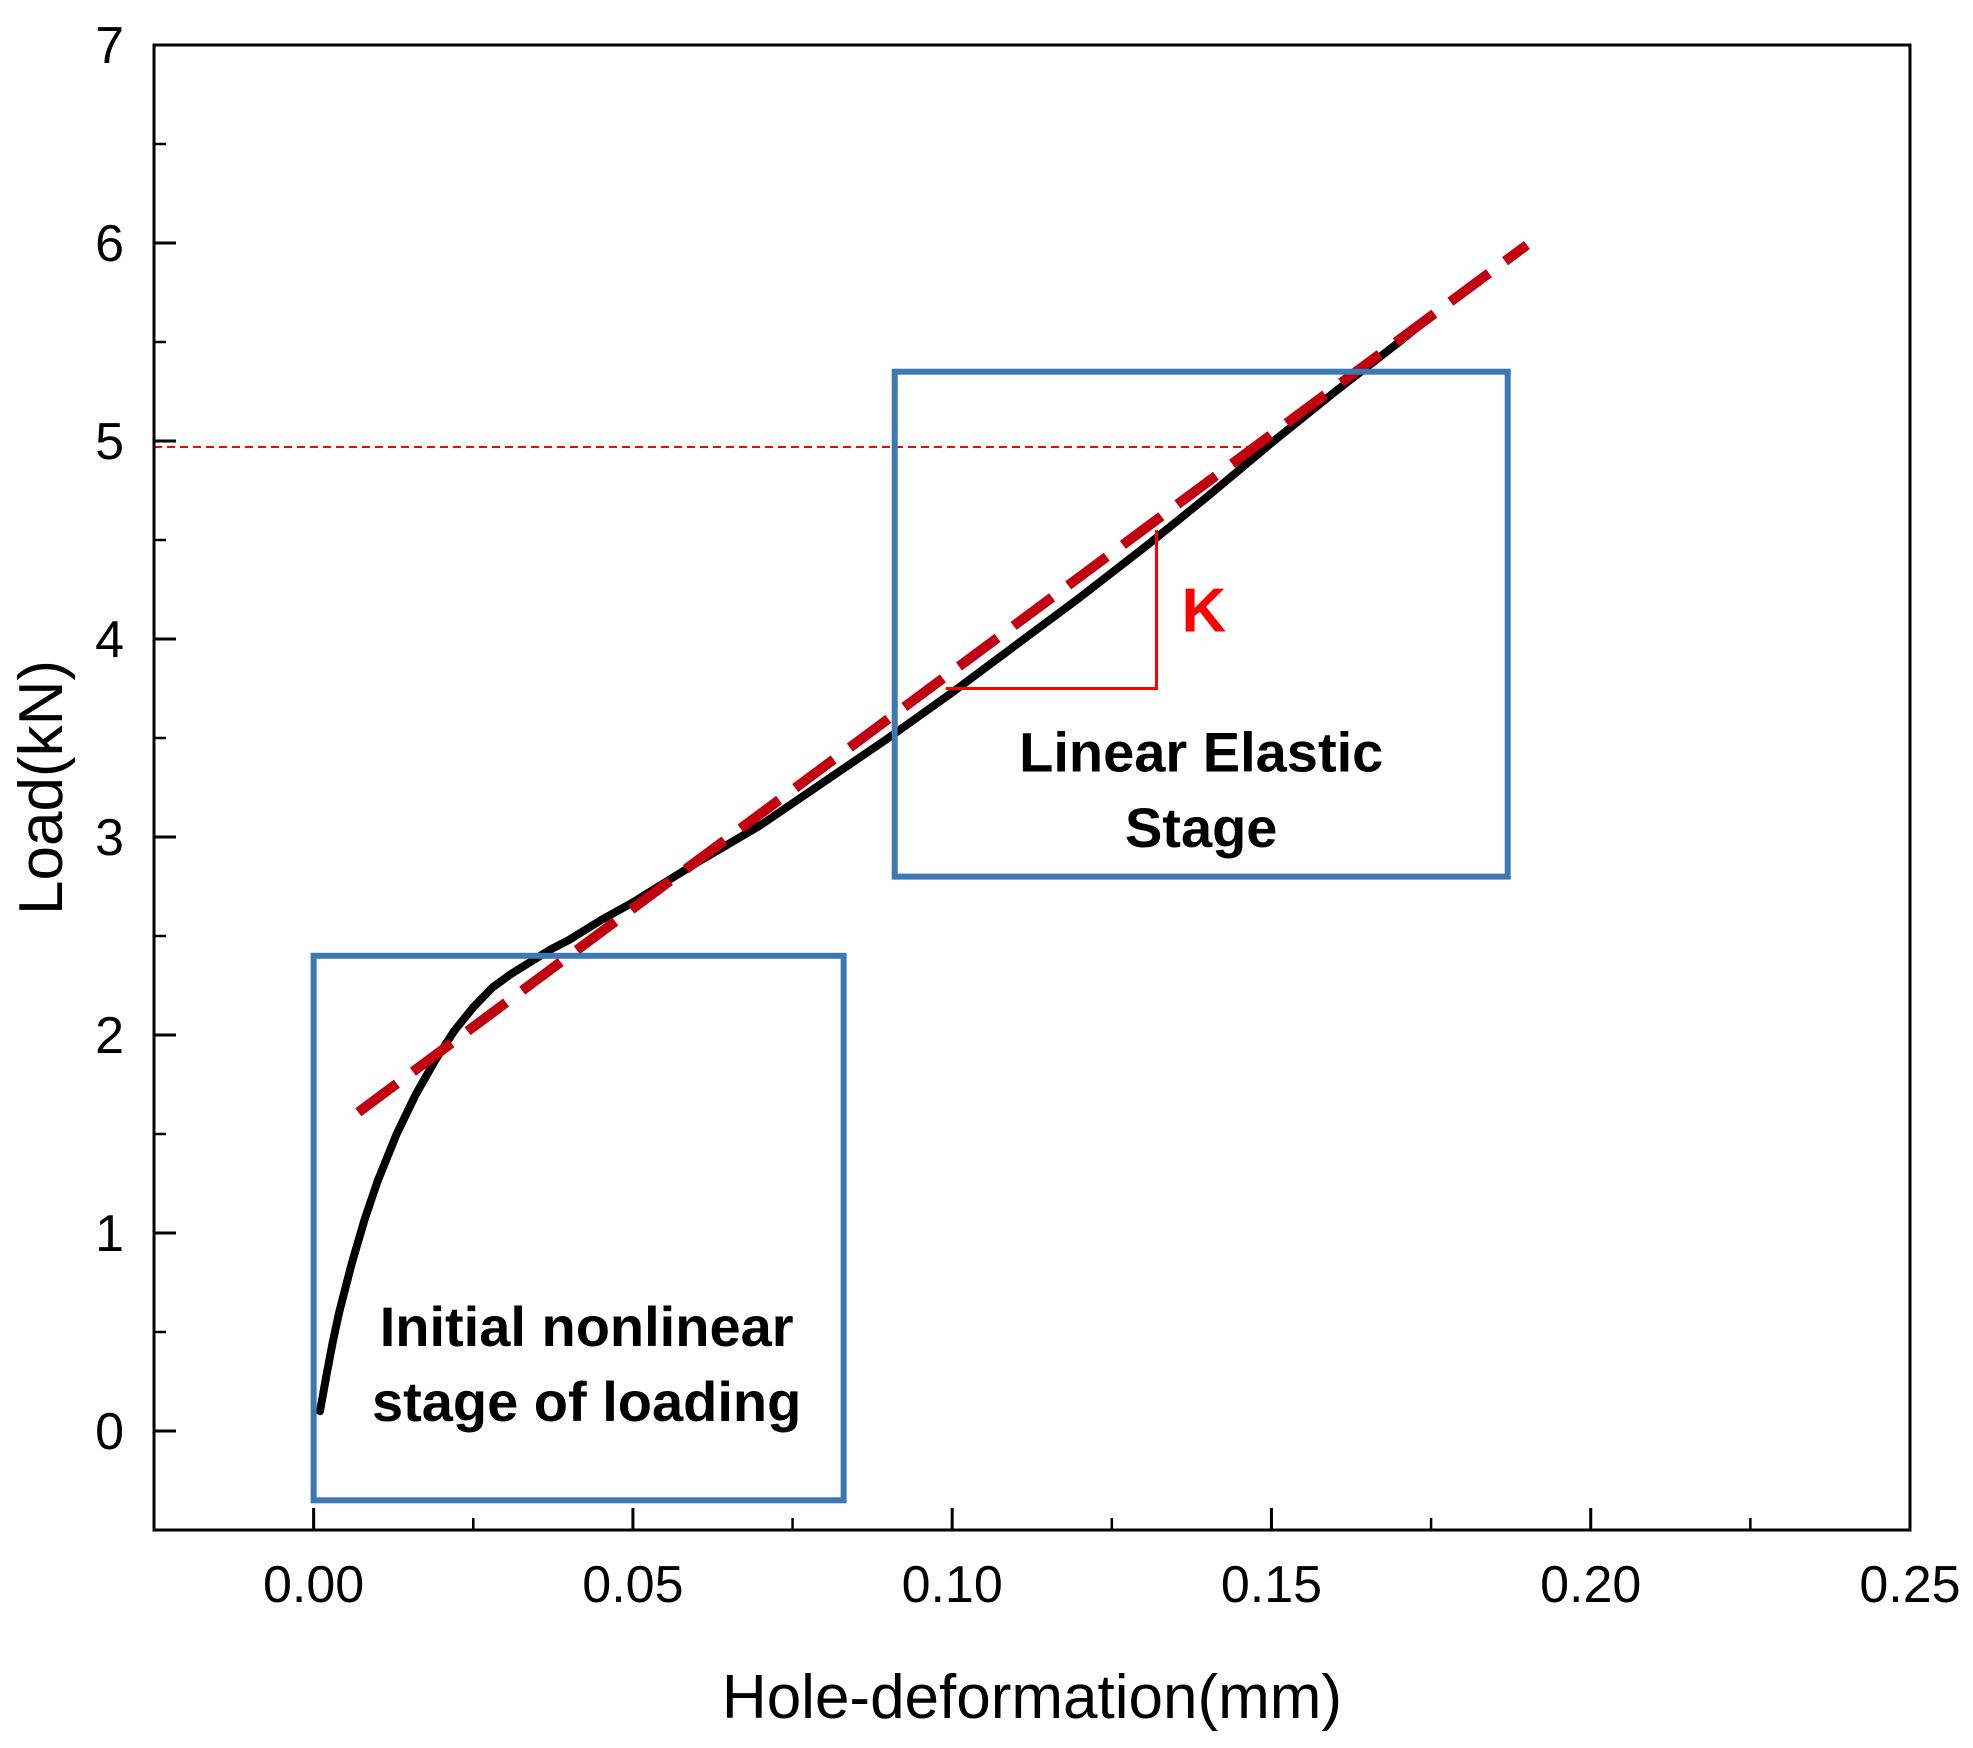 The height and width of the screenshot is (1748, 1973). I want to click on y-tick-label: 2, so click(109, 1036).